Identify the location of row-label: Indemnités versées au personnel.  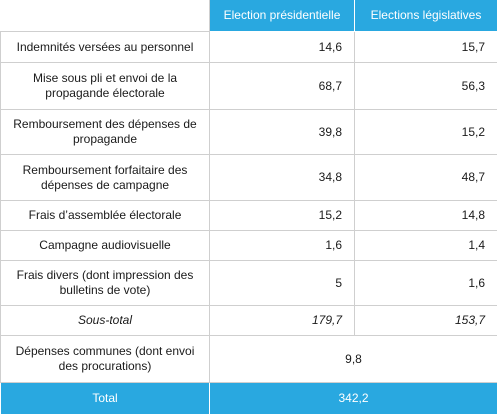
(105, 47).